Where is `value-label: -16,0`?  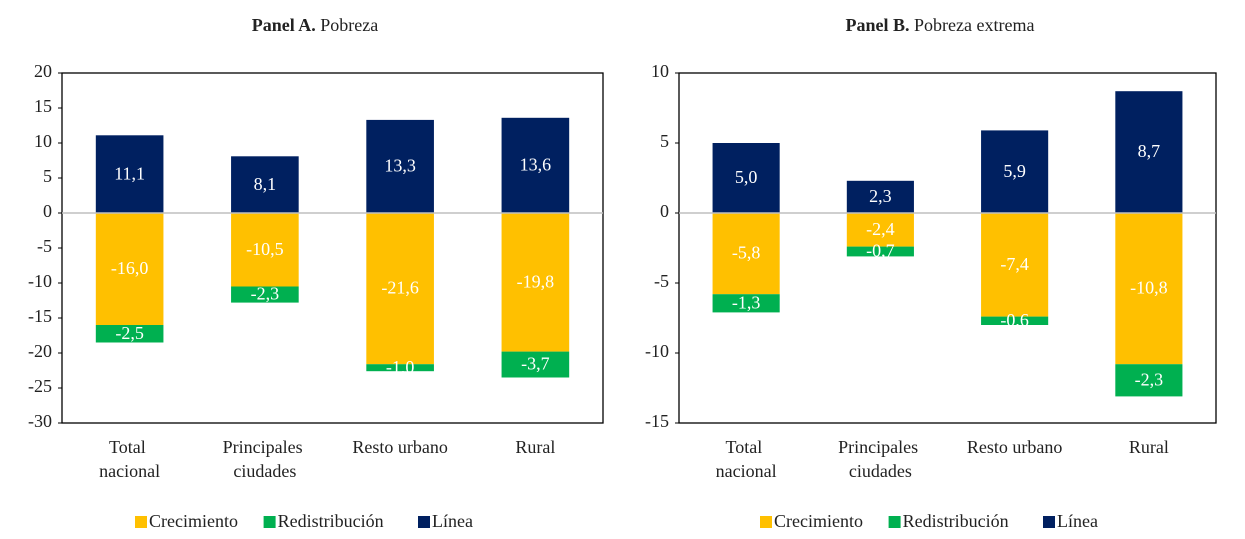 value-label: -16,0 is located at coordinates (130, 268).